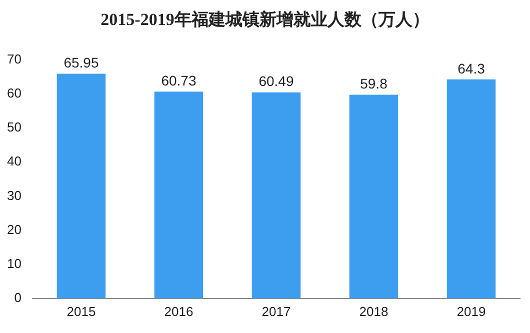 This screenshot has width=530, height=333. I want to click on x-tick-label: 2017, so click(276, 311).